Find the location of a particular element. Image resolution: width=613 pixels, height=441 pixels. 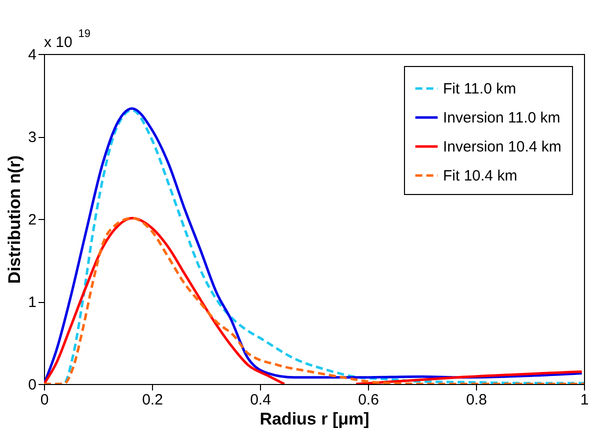

x-tick-label: 0.6 is located at coordinates (368, 400).